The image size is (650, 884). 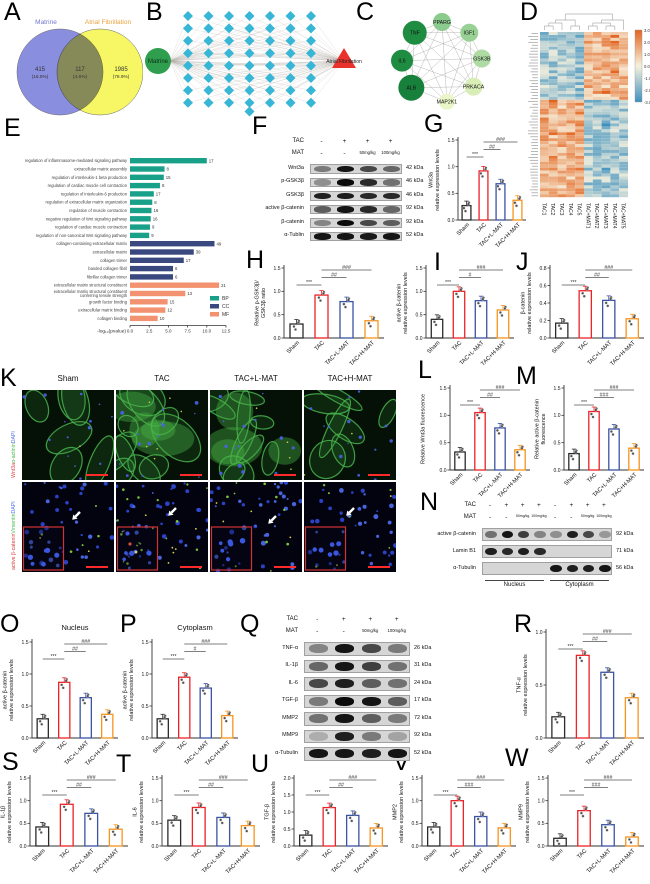 I want to click on svg-text: 16, so click(x=155, y=218).